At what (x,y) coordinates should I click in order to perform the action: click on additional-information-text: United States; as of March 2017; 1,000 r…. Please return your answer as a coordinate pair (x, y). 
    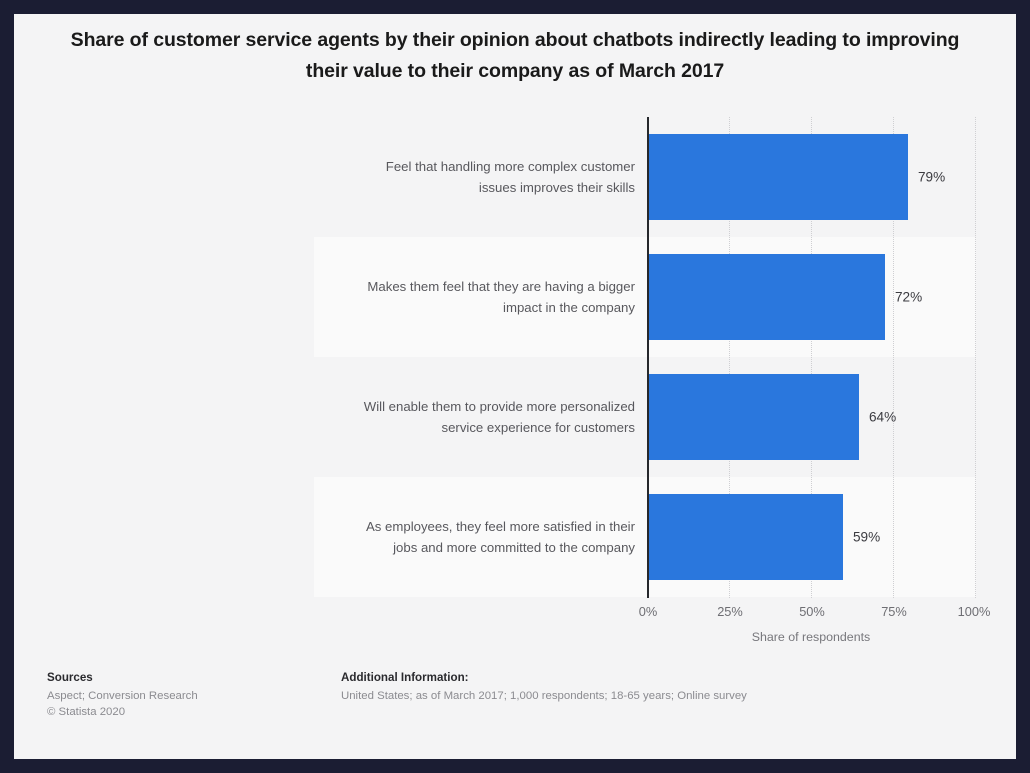
    Looking at the image, I should click on (544, 696).